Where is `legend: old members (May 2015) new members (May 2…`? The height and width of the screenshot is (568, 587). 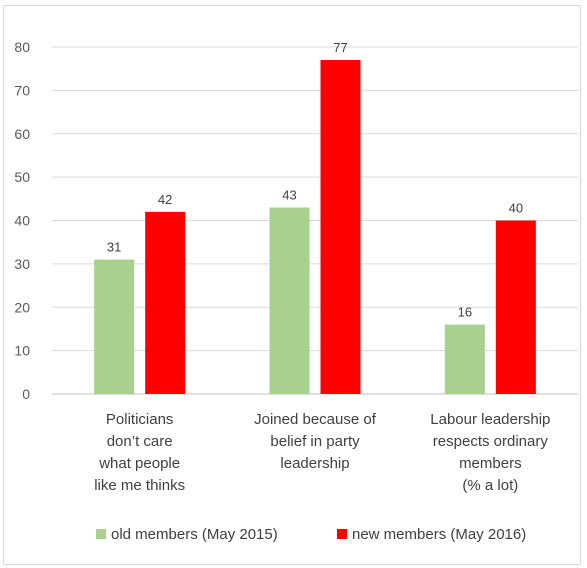
legend: old members (May 2015) new members (May 2… is located at coordinates (311, 534).